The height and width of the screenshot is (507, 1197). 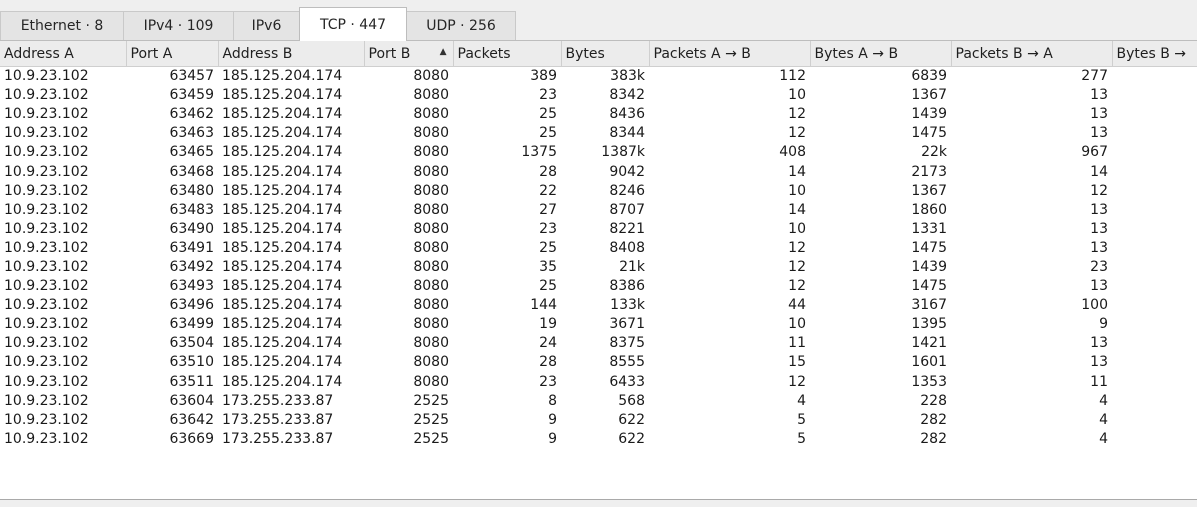 What do you see at coordinates (933, 400) in the screenshot?
I see `cell-bytes-a-to-b: 228` at bounding box center [933, 400].